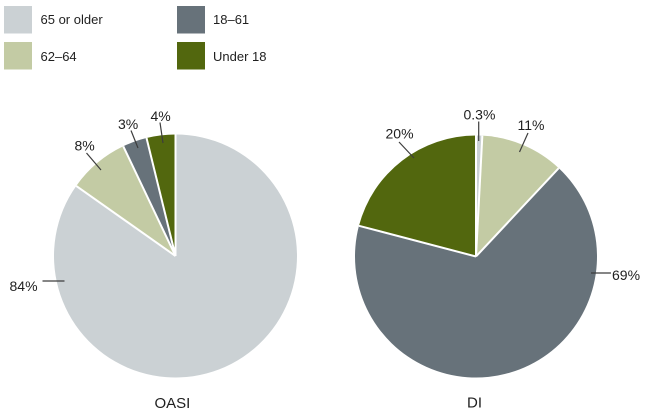  What do you see at coordinates (531, 125) in the screenshot?
I see `svg-text: 11%` at bounding box center [531, 125].